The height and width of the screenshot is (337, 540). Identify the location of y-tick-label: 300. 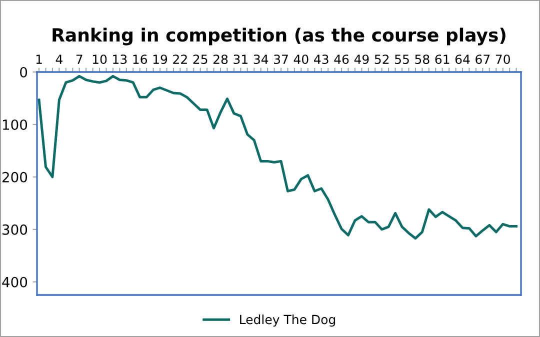
(15, 229).